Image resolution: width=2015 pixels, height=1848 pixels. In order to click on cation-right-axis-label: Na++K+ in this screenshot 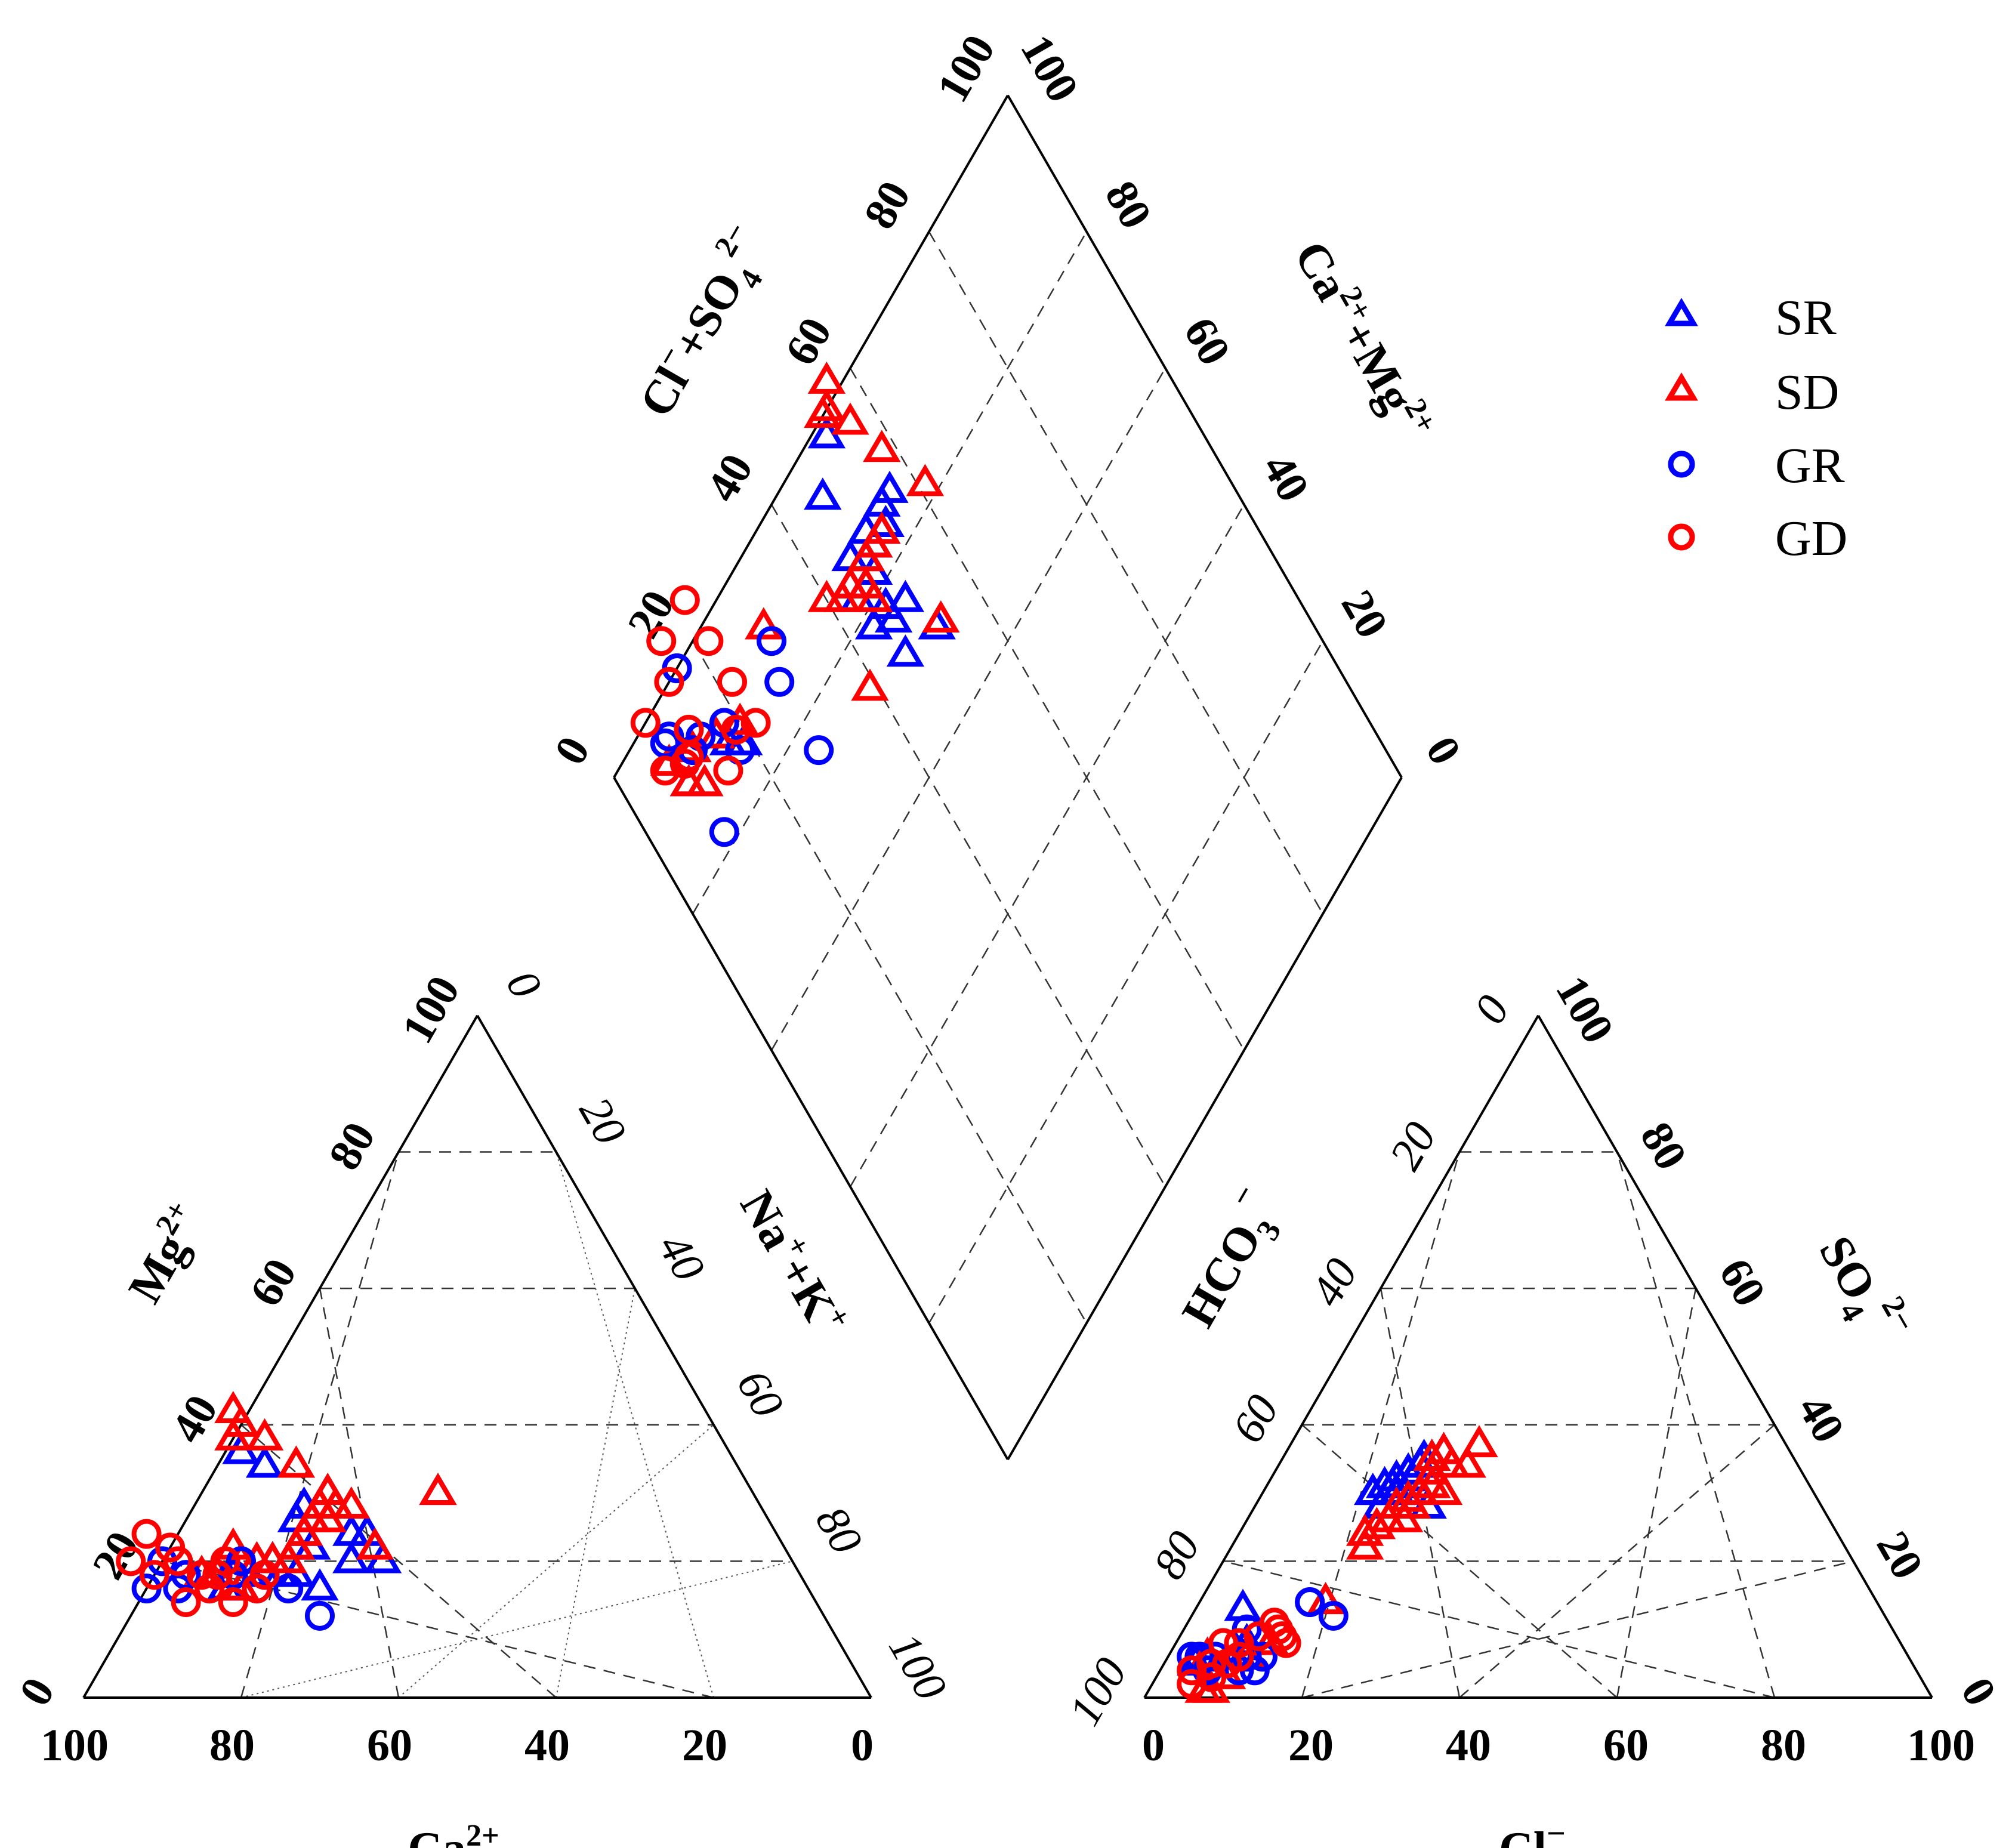, I will do `click(794, 1263)`.